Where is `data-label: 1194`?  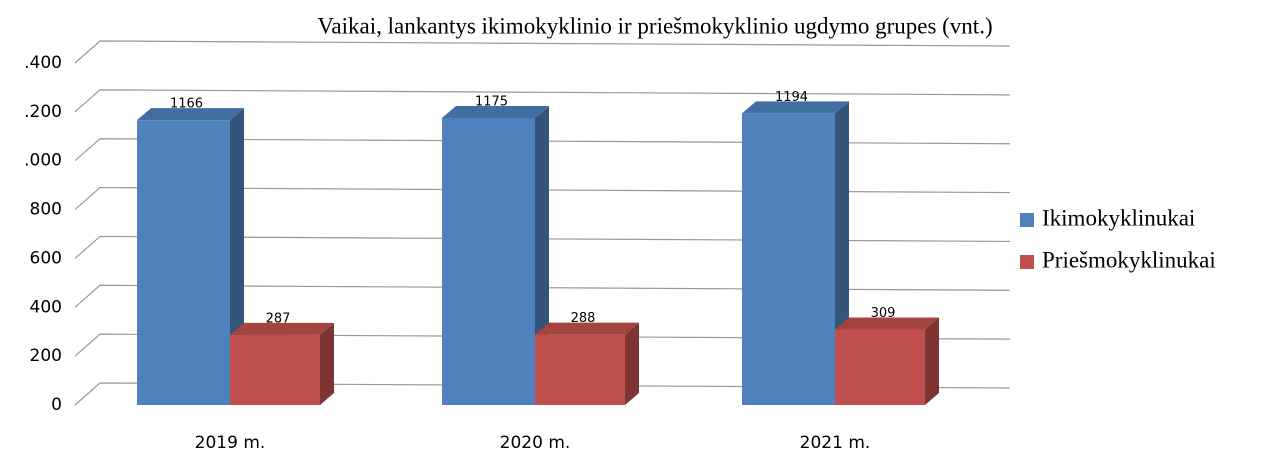
data-label: 1194 is located at coordinates (791, 97).